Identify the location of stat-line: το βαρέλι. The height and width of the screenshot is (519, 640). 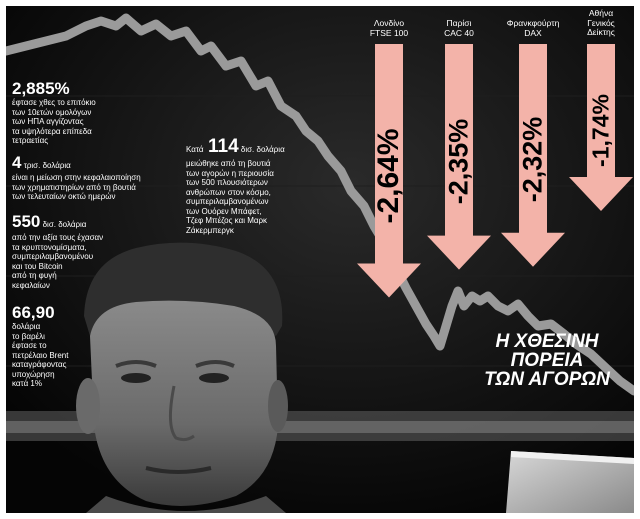
(28, 336).